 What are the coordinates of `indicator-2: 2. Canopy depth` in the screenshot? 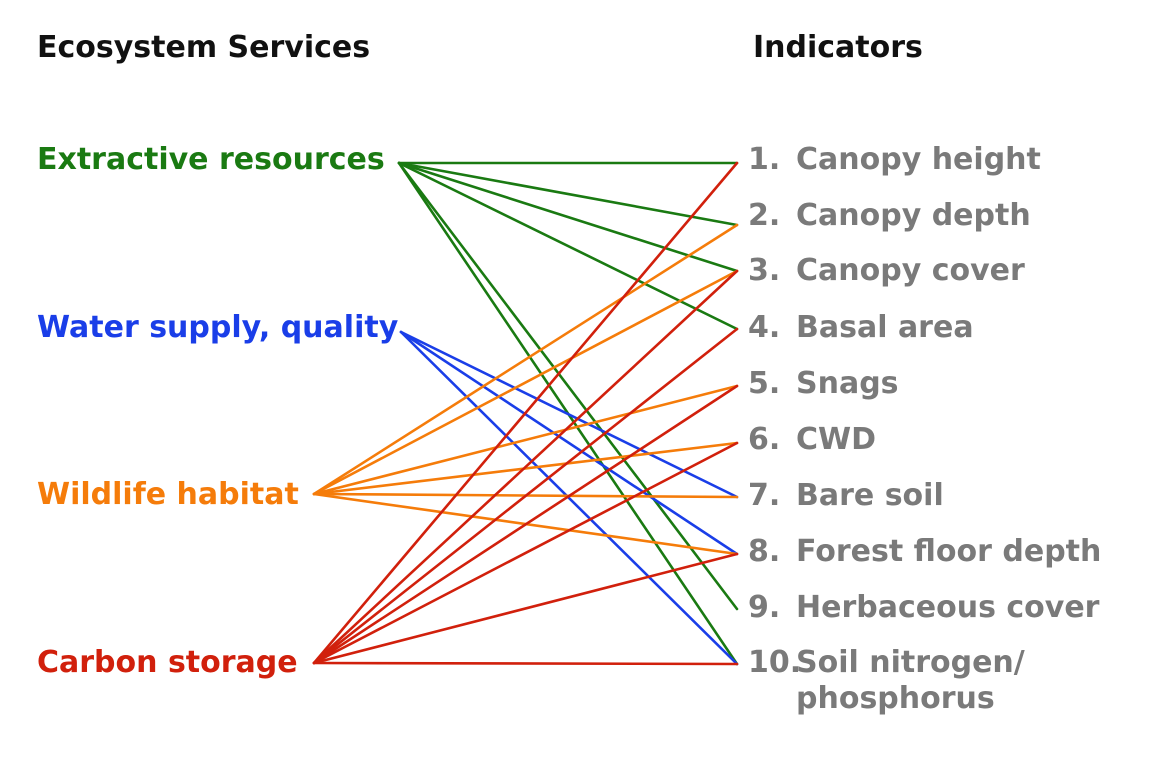 It's located at (889, 216).